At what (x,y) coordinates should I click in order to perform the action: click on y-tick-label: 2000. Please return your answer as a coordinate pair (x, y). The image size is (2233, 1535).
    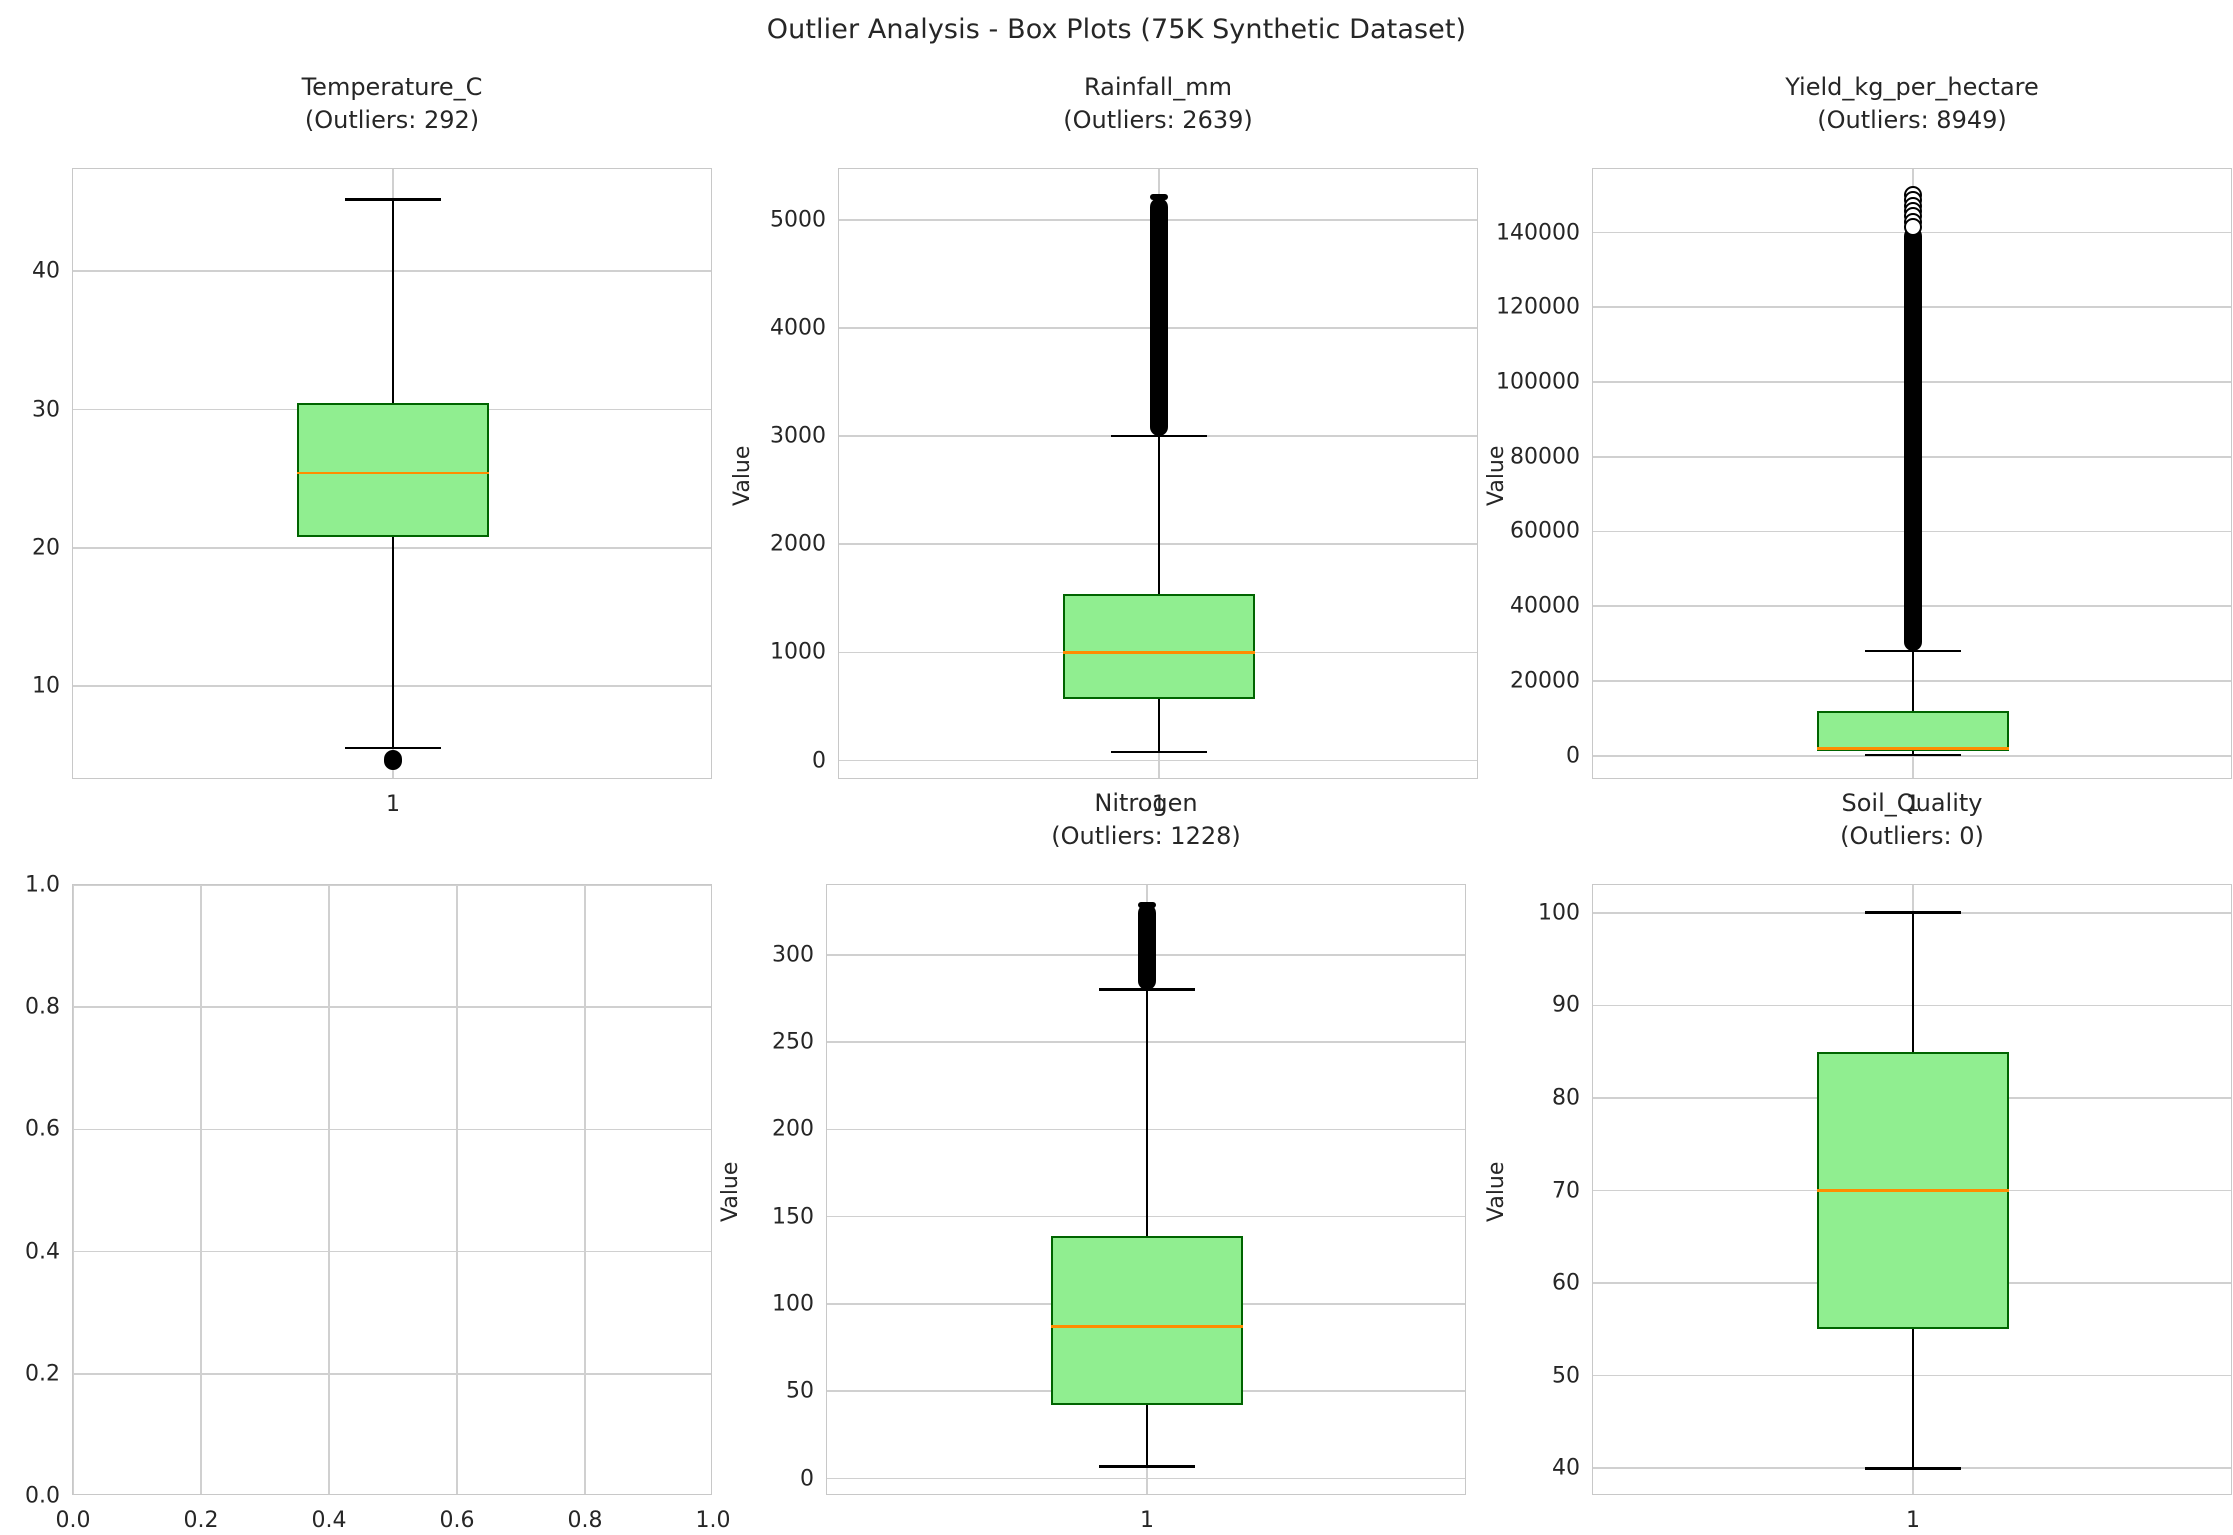
    Looking at the image, I should click on (798, 544).